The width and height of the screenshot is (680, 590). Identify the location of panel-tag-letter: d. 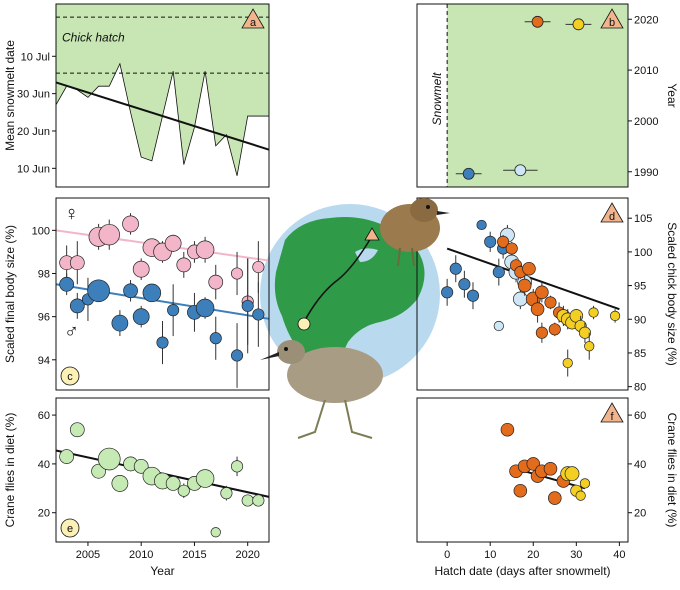
(612, 217).